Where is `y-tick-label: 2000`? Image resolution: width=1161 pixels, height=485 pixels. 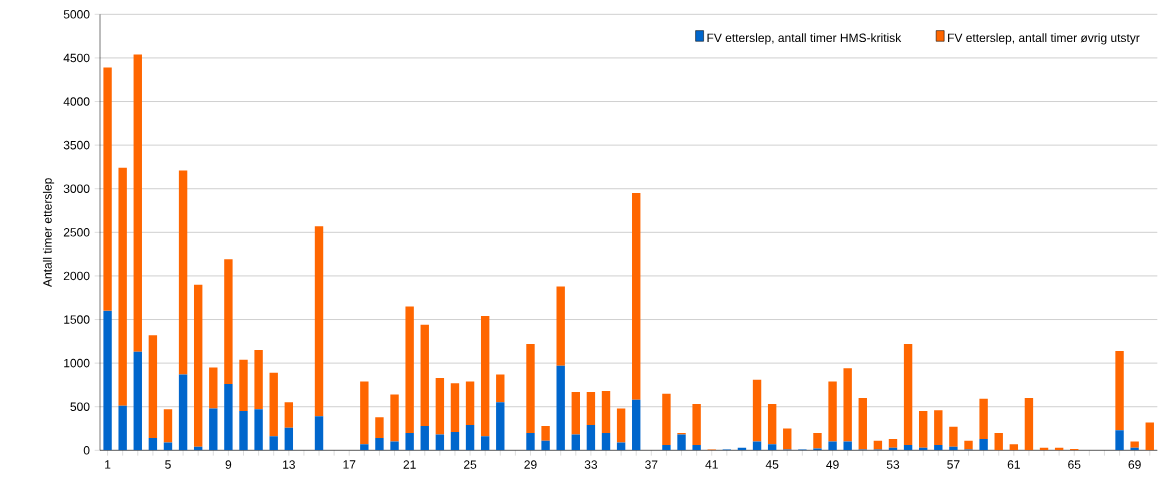 y-tick-label: 2000 is located at coordinates (76, 276).